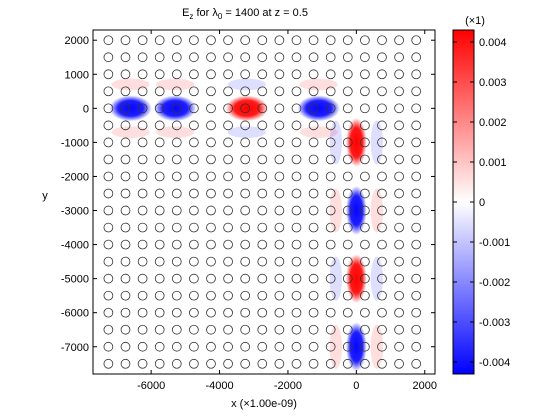 The height and width of the screenshot is (419, 560). I want to click on colorbar-tick-label: -0.002, so click(494, 283).